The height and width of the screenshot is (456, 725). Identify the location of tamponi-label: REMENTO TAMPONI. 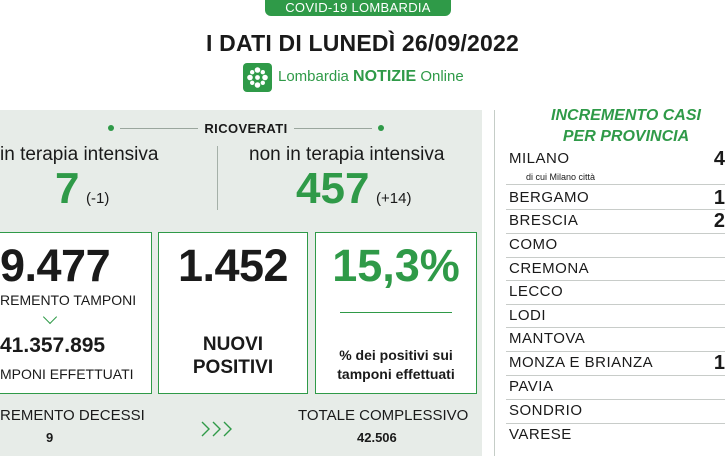
(68, 300).